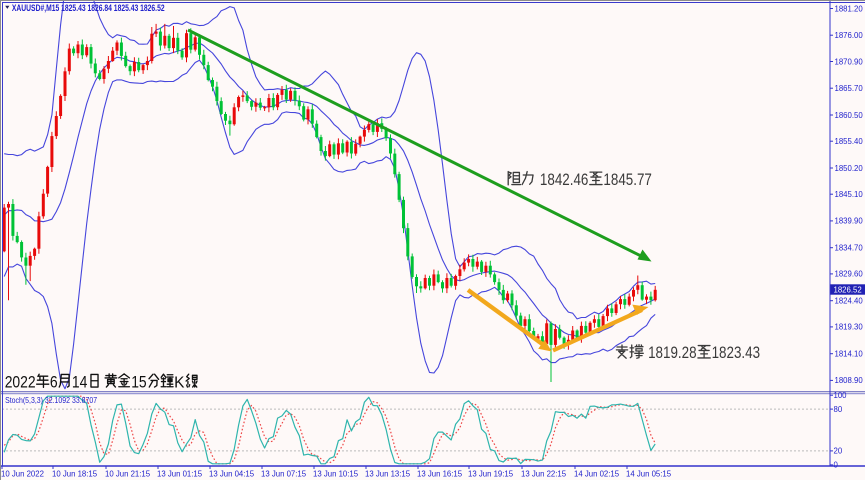  I want to click on svg-text: 6, so click(54, 382).